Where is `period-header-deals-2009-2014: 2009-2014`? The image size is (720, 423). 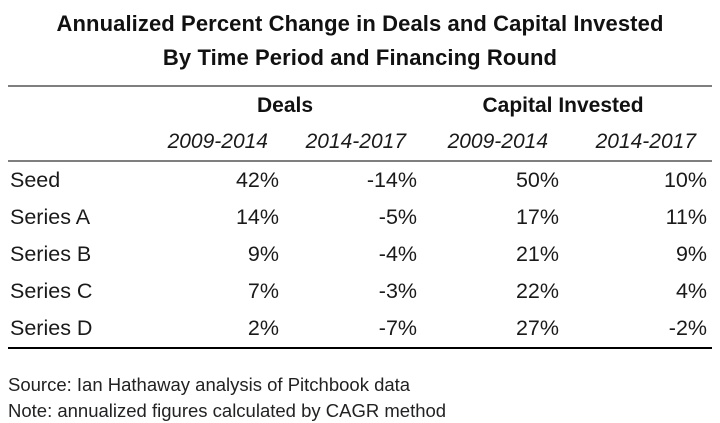 period-header-deals-2009-2014: 2009-2014 is located at coordinates (220, 143).